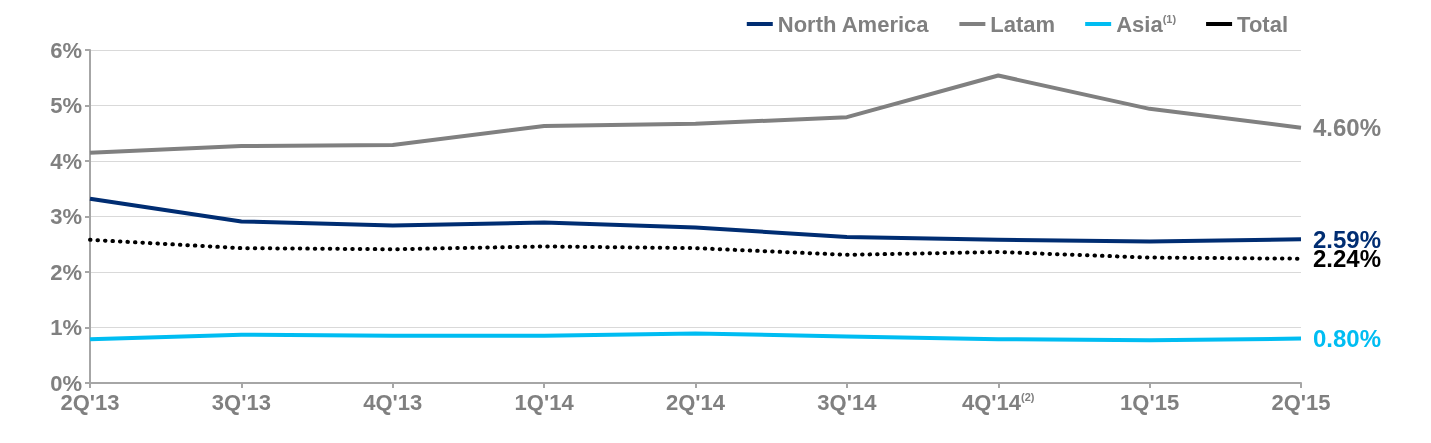  What do you see at coordinates (66, 383) in the screenshot?
I see `y-tick-label: 0%` at bounding box center [66, 383].